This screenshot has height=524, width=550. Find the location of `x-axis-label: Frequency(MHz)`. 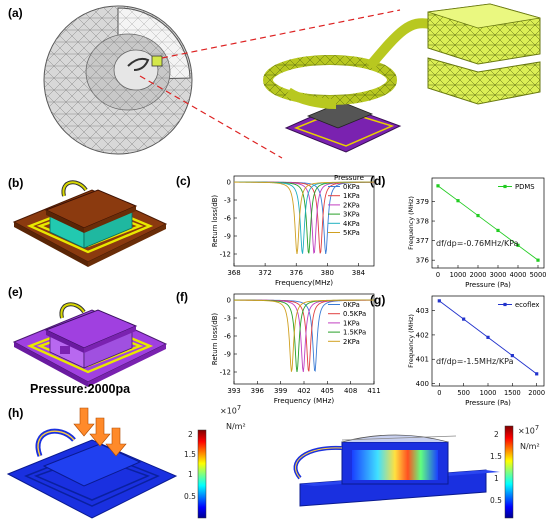

x-axis-label: Frequency(MHz) is located at coordinates (304, 282).